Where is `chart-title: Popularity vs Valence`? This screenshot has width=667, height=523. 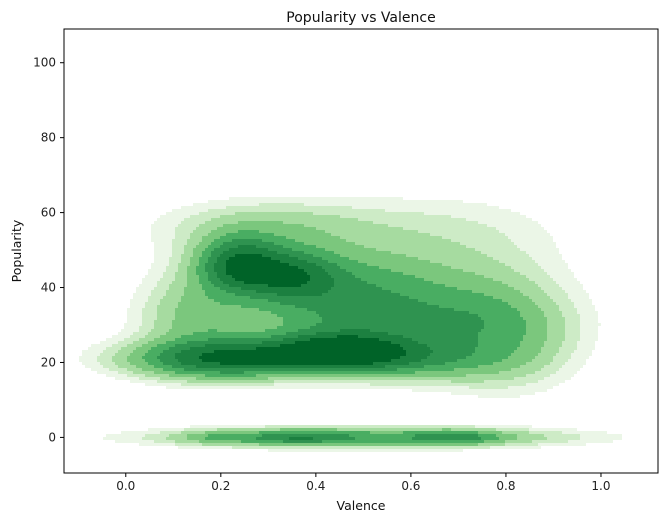 chart-title: Popularity vs Valence is located at coordinates (360, 18).